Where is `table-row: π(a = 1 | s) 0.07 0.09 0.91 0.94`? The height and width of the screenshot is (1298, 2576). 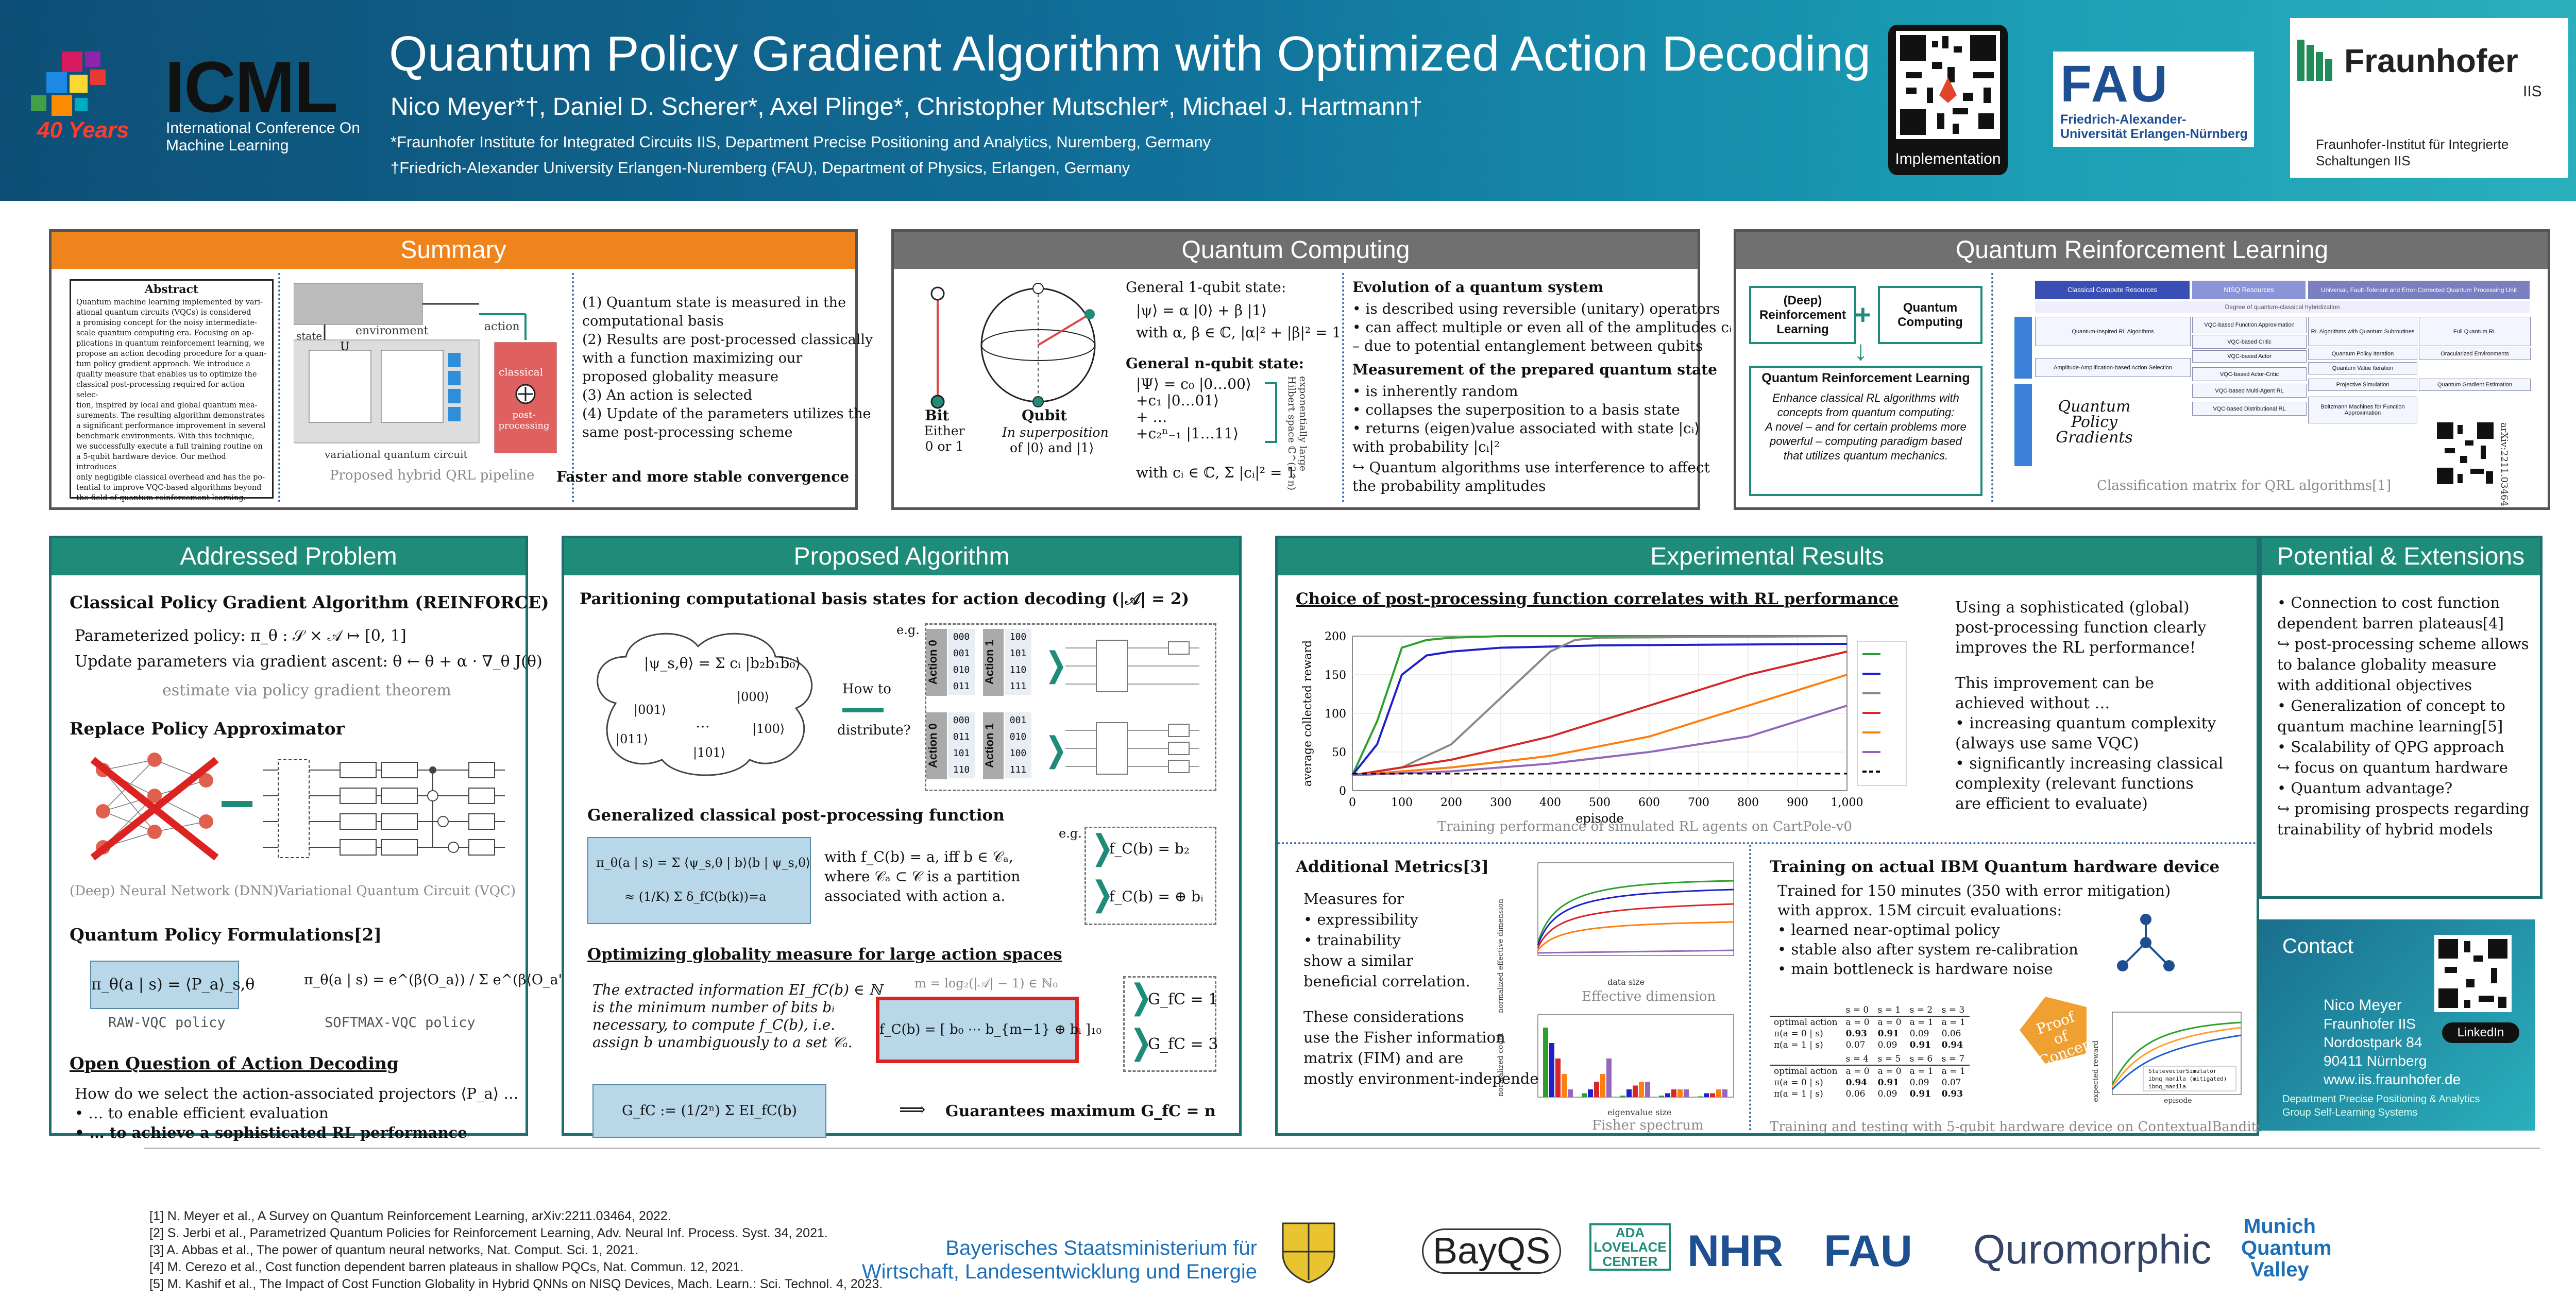
table-row: π(a = 1 | s) 0.07 0.09 0.91 0.94 is located at coordinates (1870, 1045).